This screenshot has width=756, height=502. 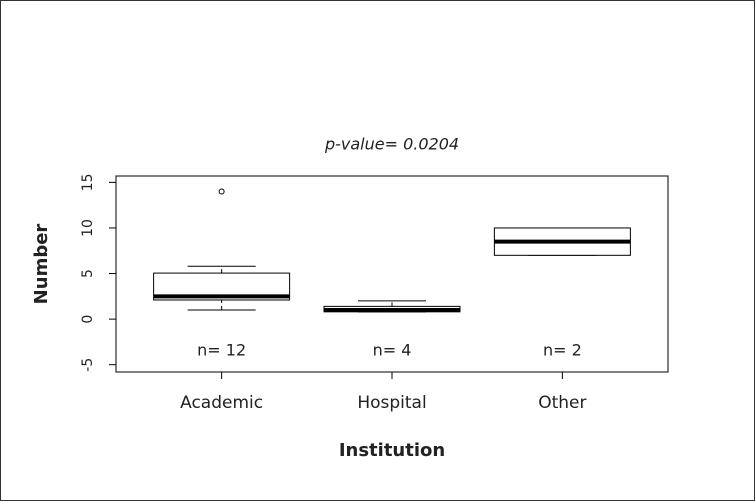 What do you see at coordinates (88, 228) in the screenshot?
I see `y-tick-label: 10` at bounding box center [88, 228].